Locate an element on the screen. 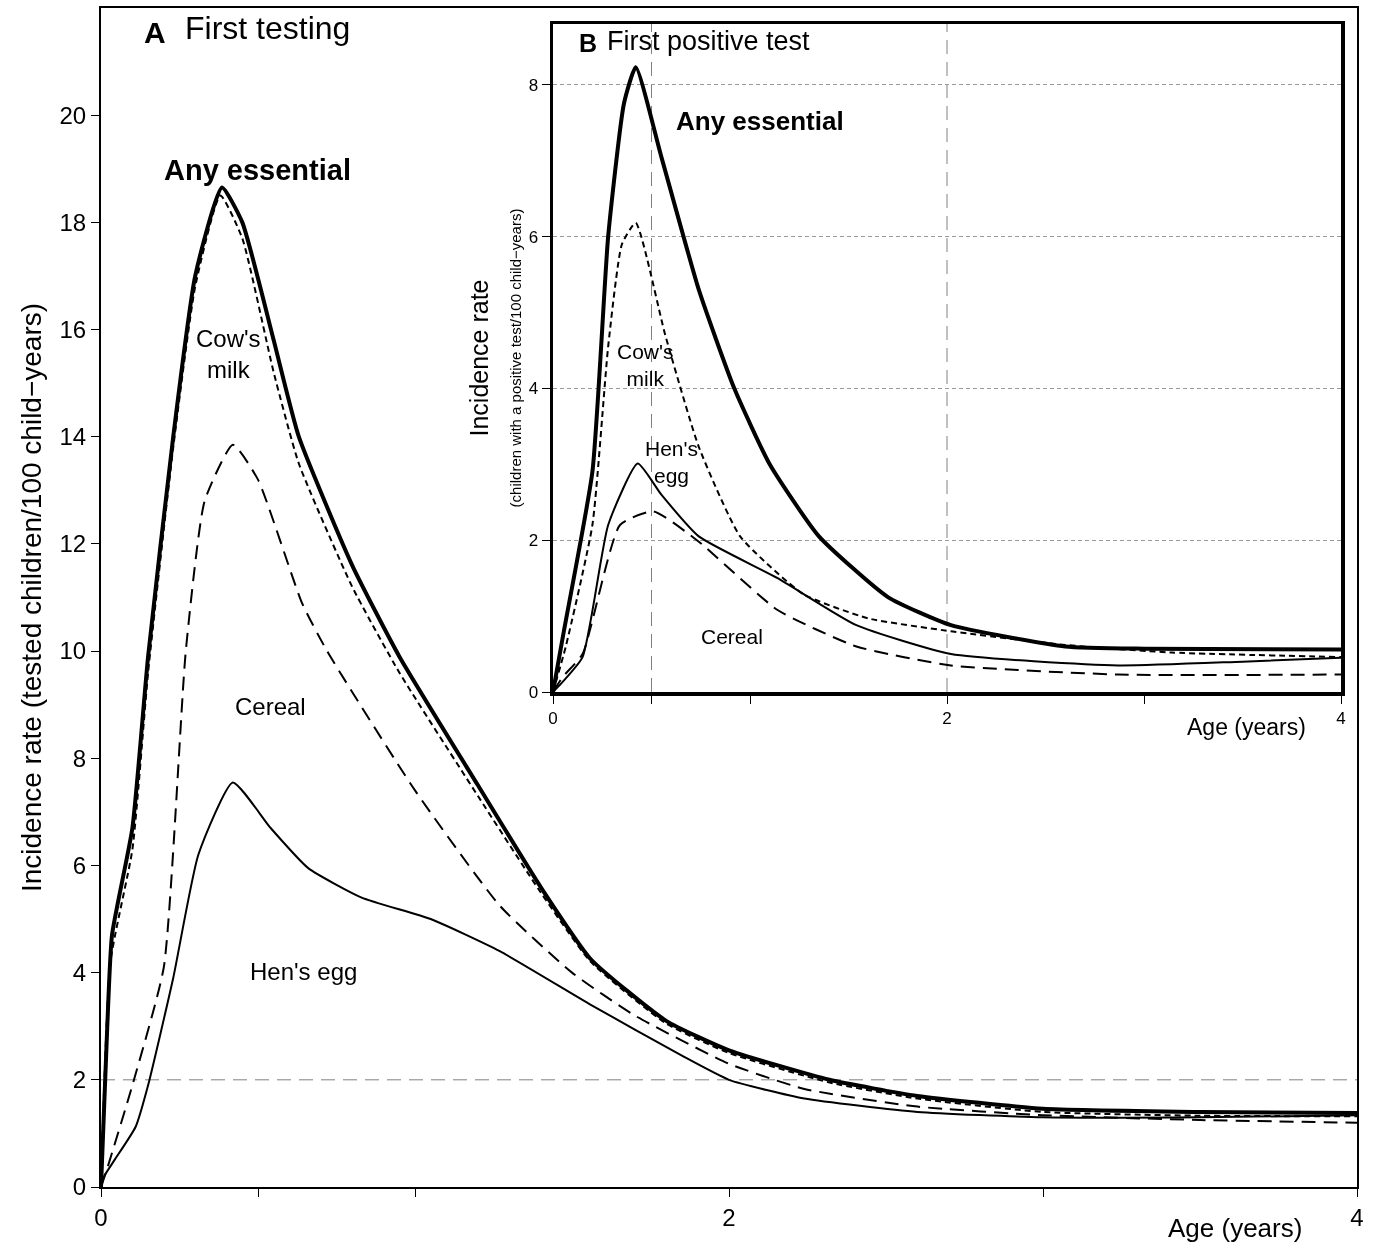 The image size is (1381, 1245). series-label: Hen's egg is located at coordinates (672, 462).